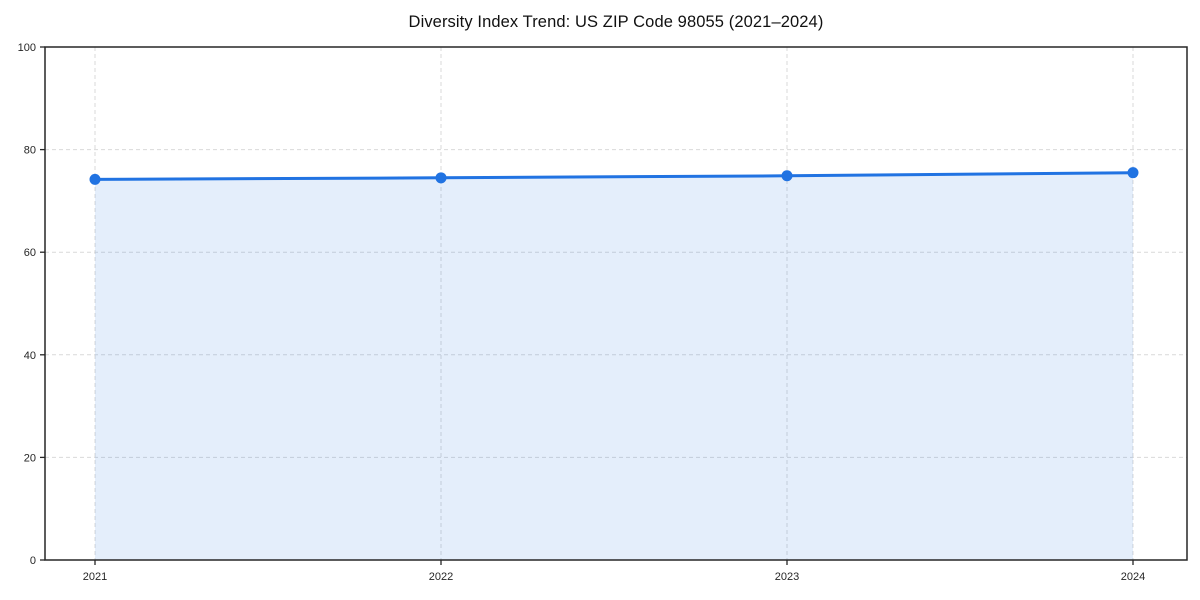 This screenshot has height=600, width=1200. What do you see at coordinates (95, 577) in the screenshot?
I see `x-tick-label: 2021` at bounding box center [95, 577].